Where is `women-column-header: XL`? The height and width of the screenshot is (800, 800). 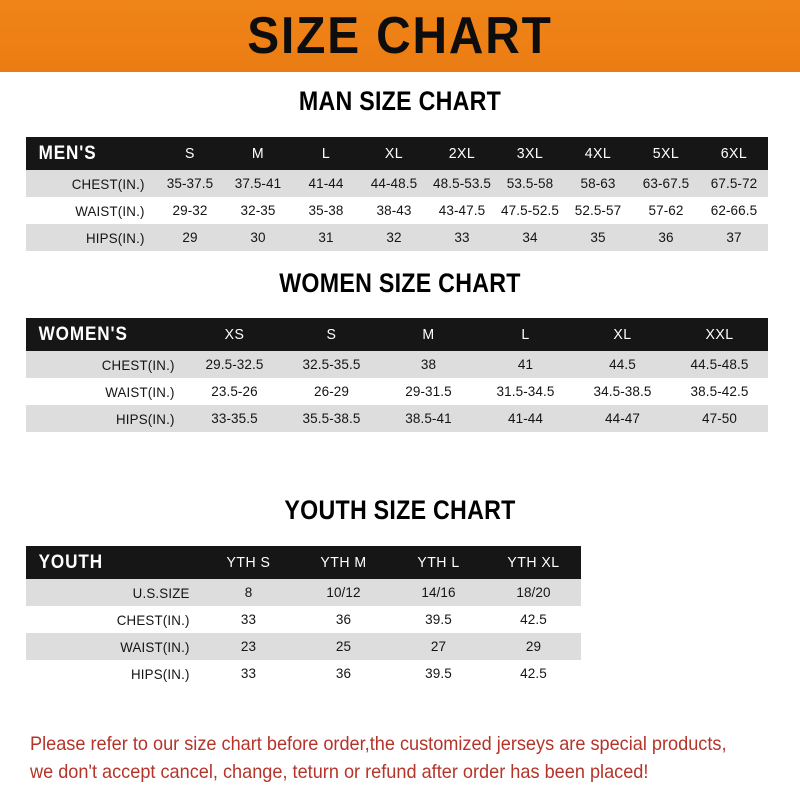
women-column-header: XL is located at coordinates (622, 334).